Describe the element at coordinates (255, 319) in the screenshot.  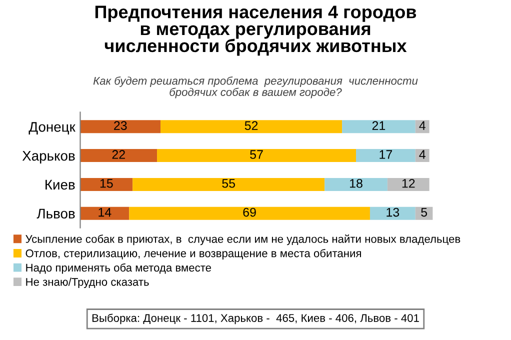
I see `text: Выборка: Донецк - 1101, Харьков - 465, Киев - 406, Львов - 401` at that location.